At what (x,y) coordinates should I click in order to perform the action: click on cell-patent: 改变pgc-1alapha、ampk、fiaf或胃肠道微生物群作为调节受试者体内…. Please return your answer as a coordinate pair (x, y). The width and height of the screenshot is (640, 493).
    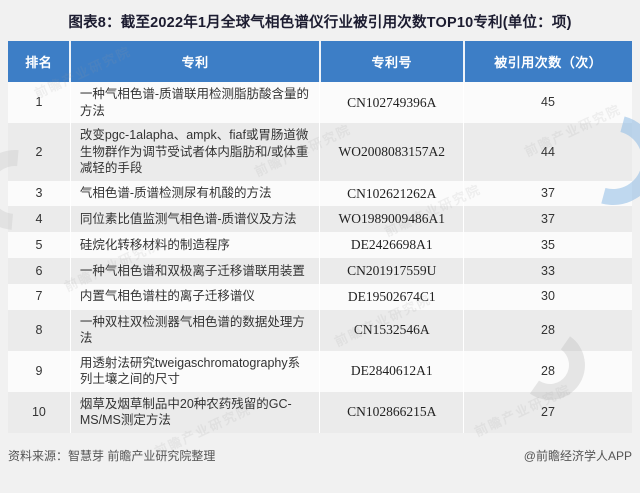
    Looking at the image, I should click on (194, 152).